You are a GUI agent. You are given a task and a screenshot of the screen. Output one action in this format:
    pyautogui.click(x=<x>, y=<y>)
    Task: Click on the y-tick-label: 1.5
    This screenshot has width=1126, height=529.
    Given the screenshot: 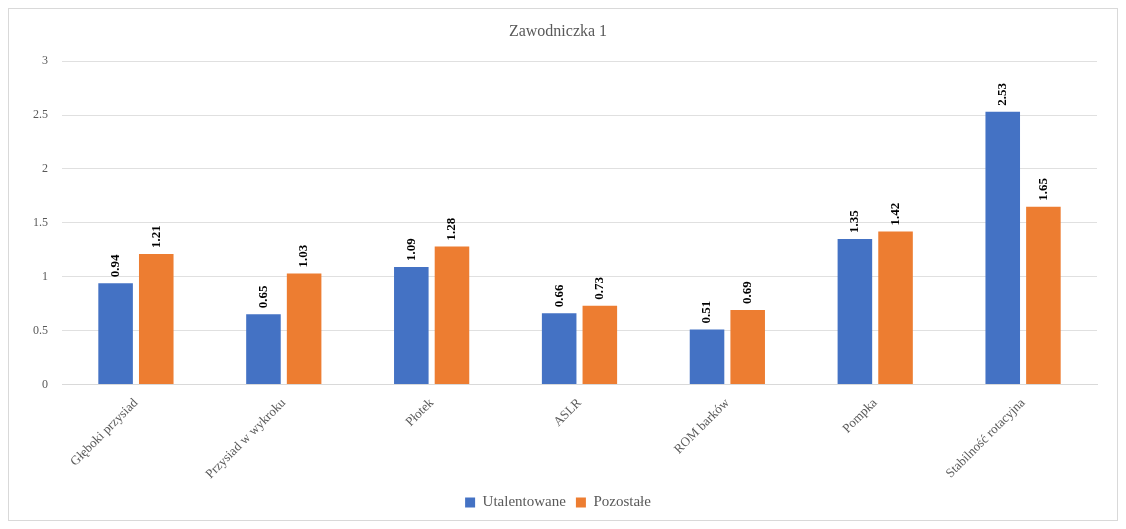 What is the action you would take?
    pyautogui.click(x=40, y=221)
    